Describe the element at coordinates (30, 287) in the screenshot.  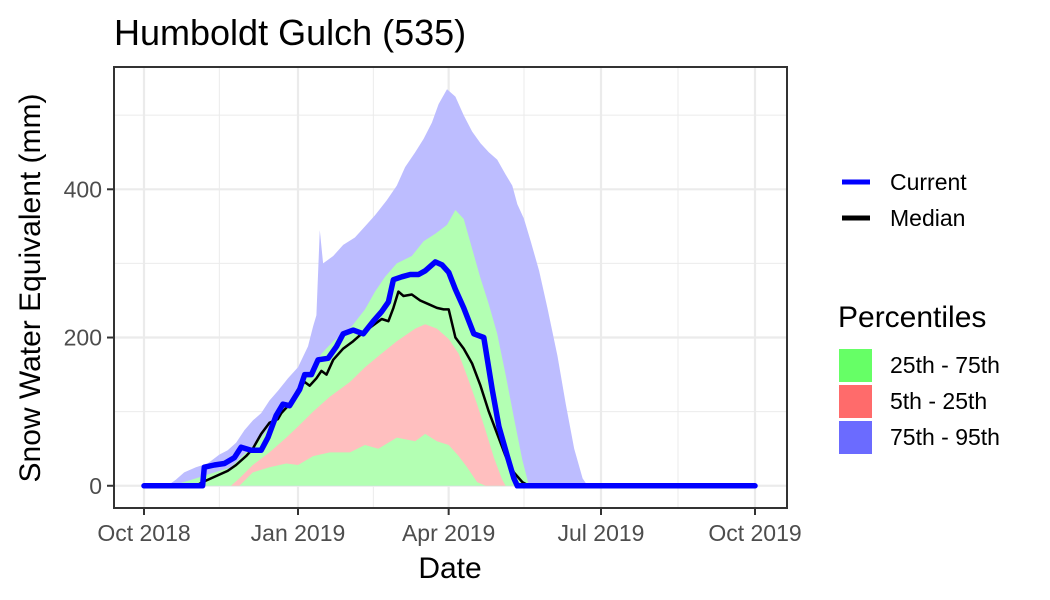
I see `y-axis-title: Snow Water Equivalent (mm)` at that location.